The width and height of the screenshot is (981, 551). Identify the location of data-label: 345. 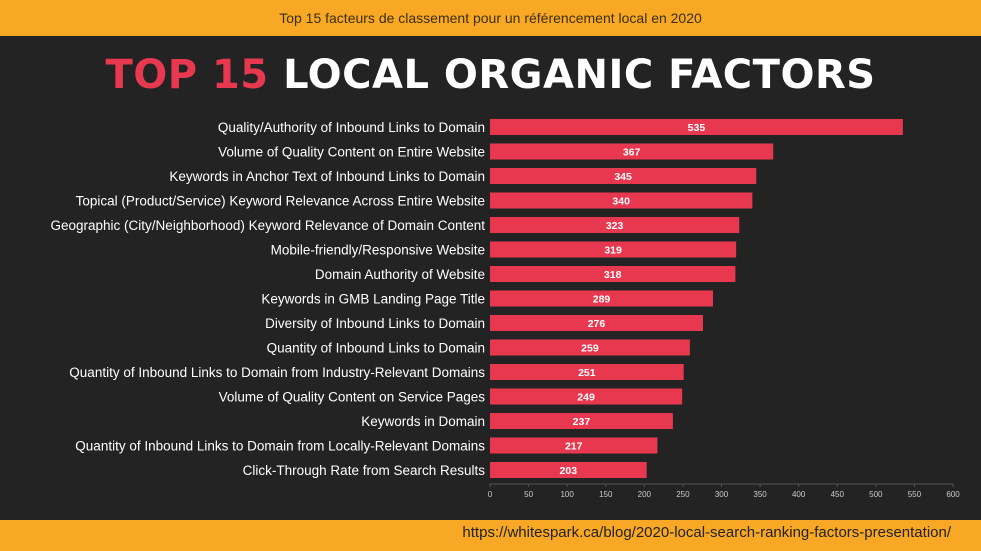
(623, 177).